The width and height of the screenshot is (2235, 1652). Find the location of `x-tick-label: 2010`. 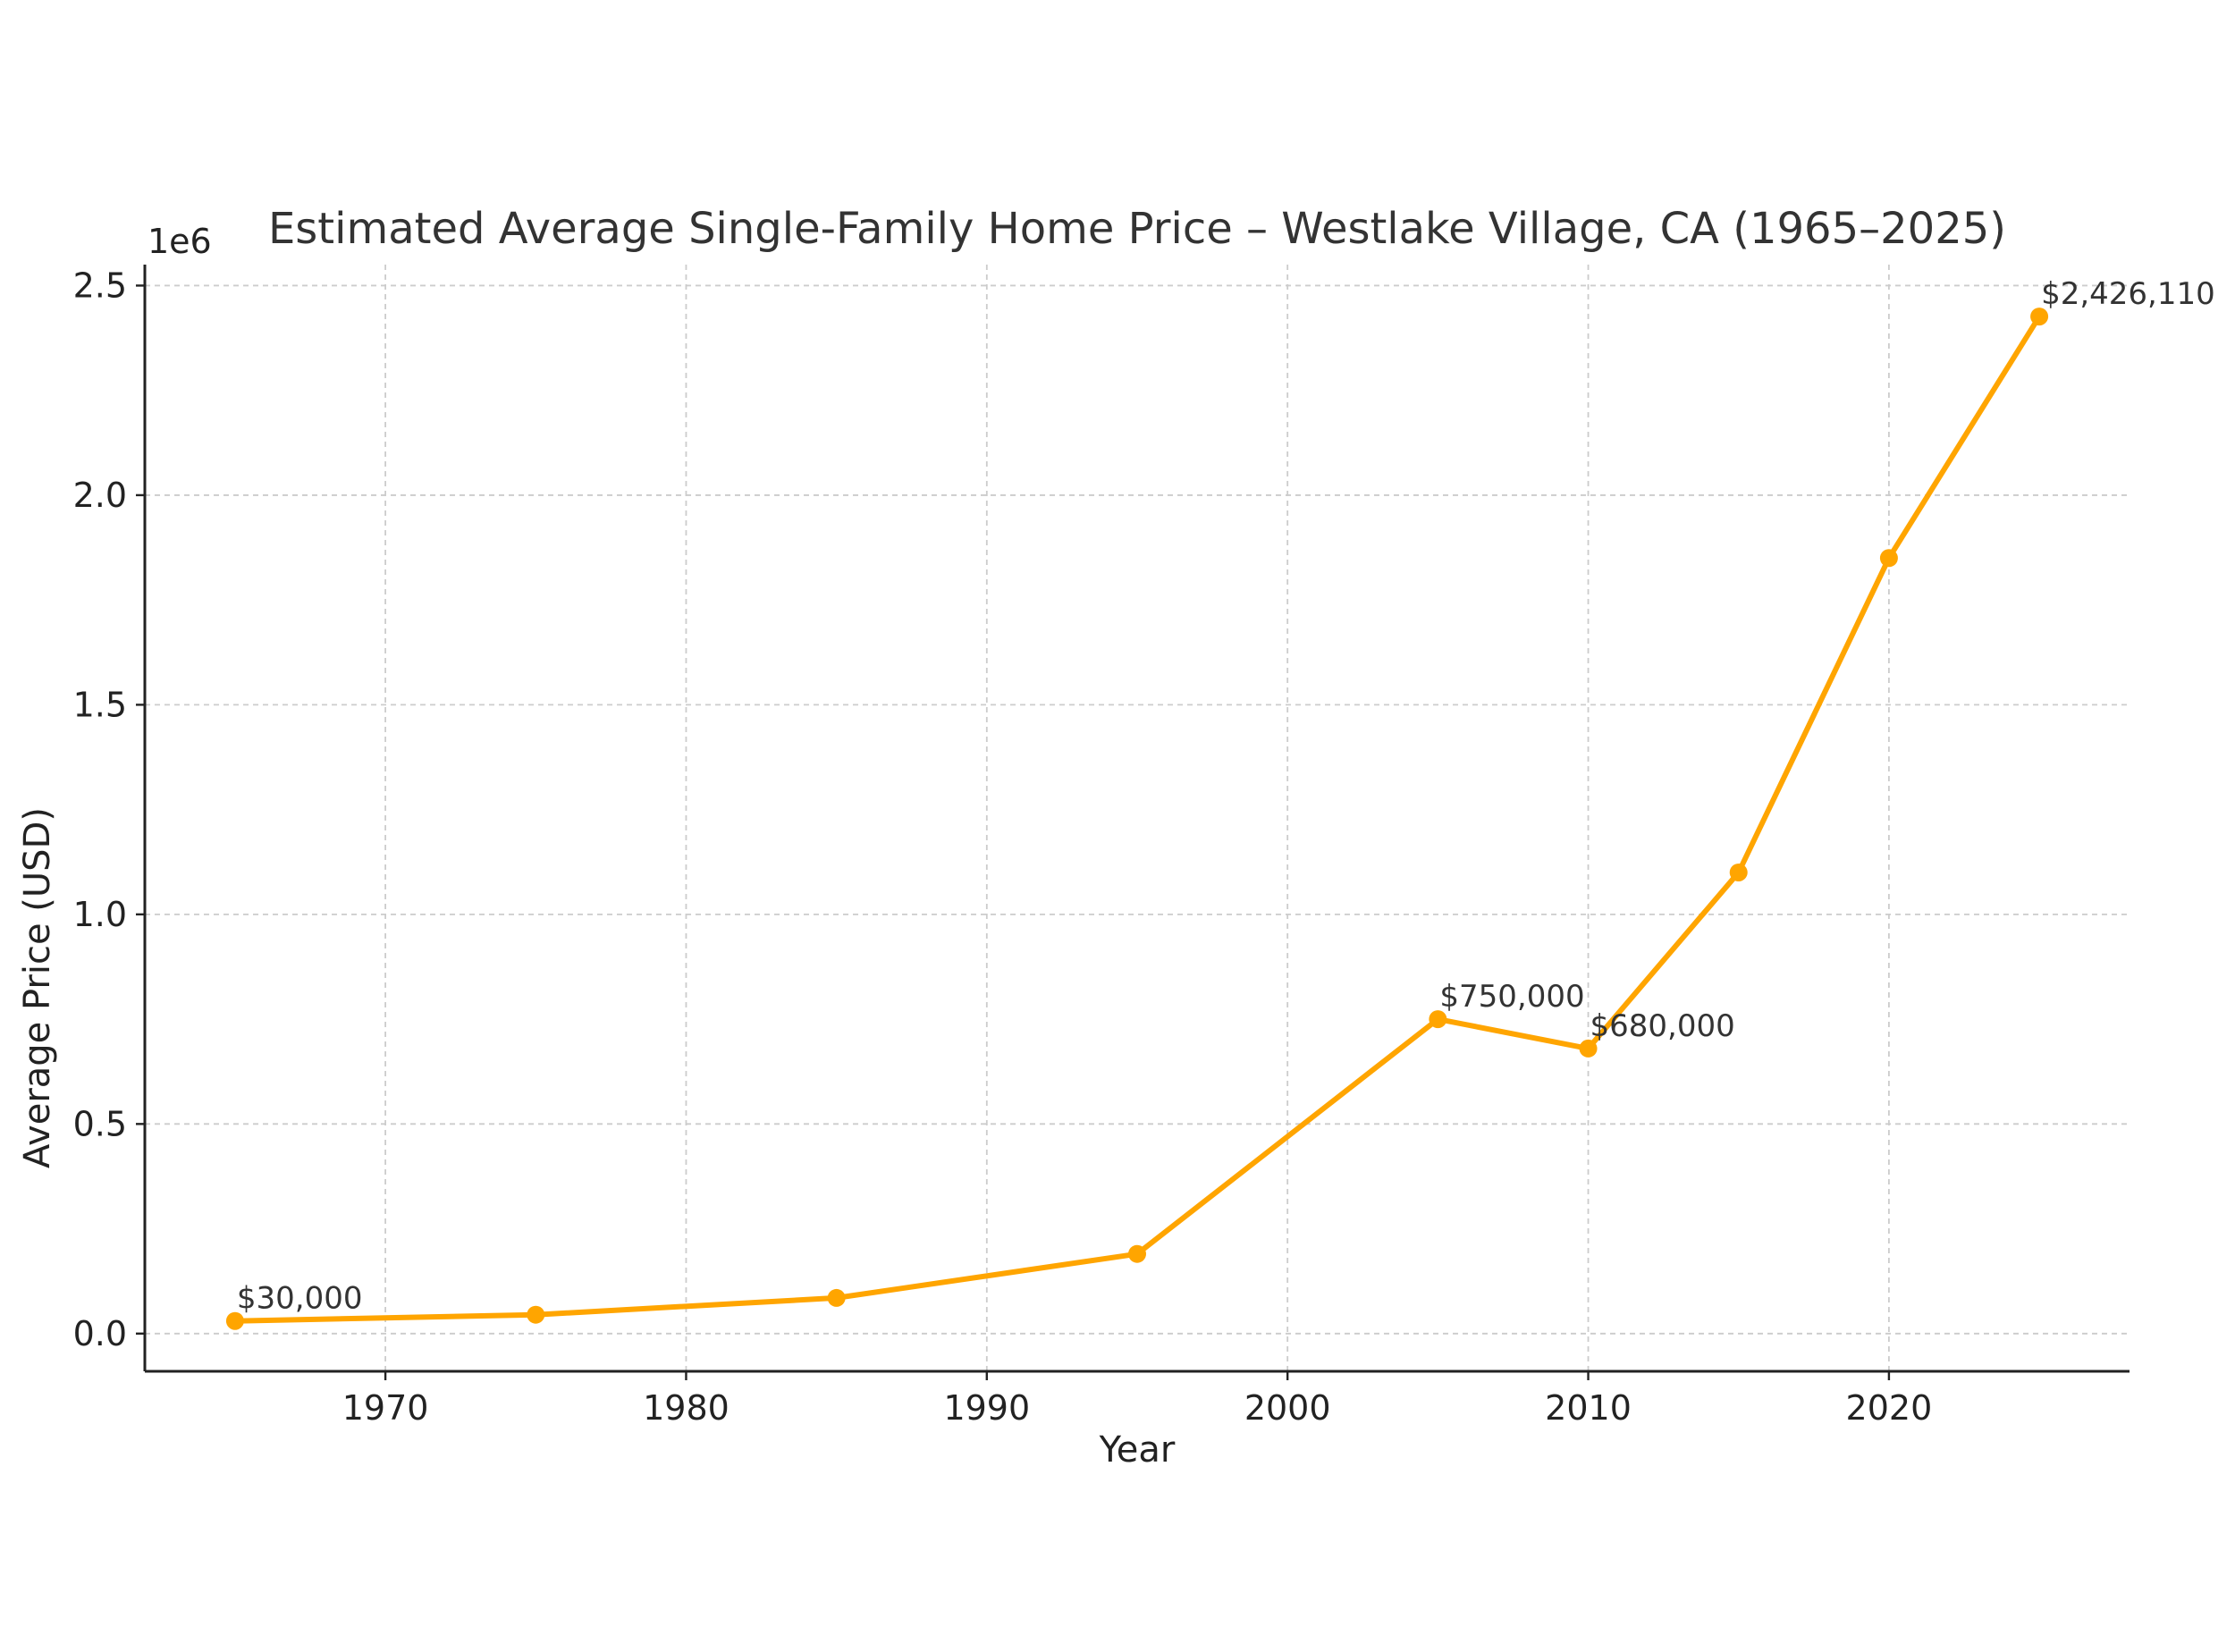

x-tick-label: 2010 is located at coordinates (1588, 1408).